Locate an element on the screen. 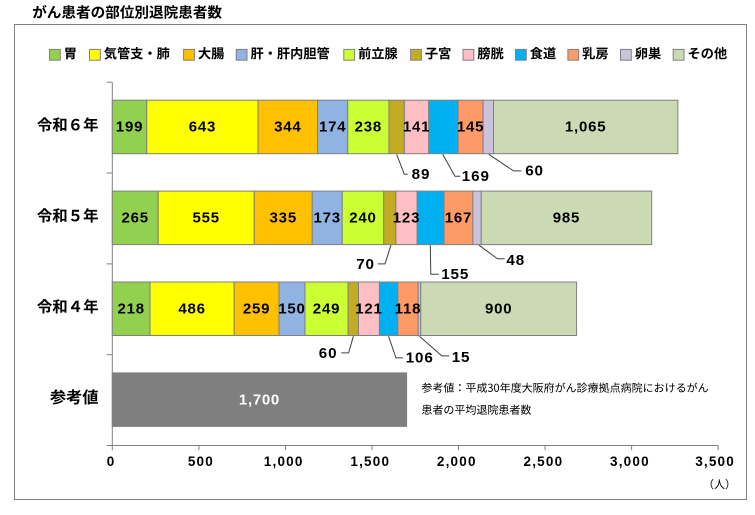  svg-text: 118 is located at coordinates (408, 309).